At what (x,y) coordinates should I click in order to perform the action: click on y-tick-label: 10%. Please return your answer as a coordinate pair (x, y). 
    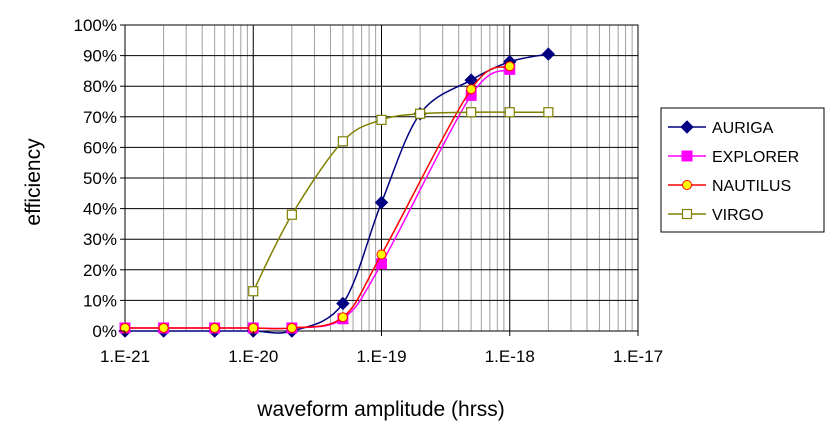
    Looking at the image, I should click on (100, 300).